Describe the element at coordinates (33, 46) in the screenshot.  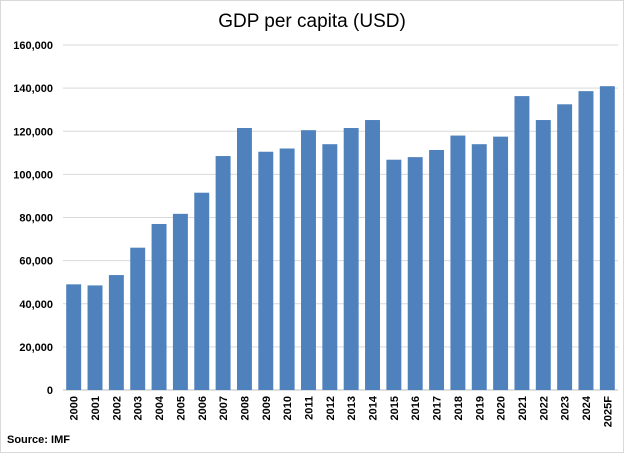
I see `y-tick-label: 160,000` at that location.